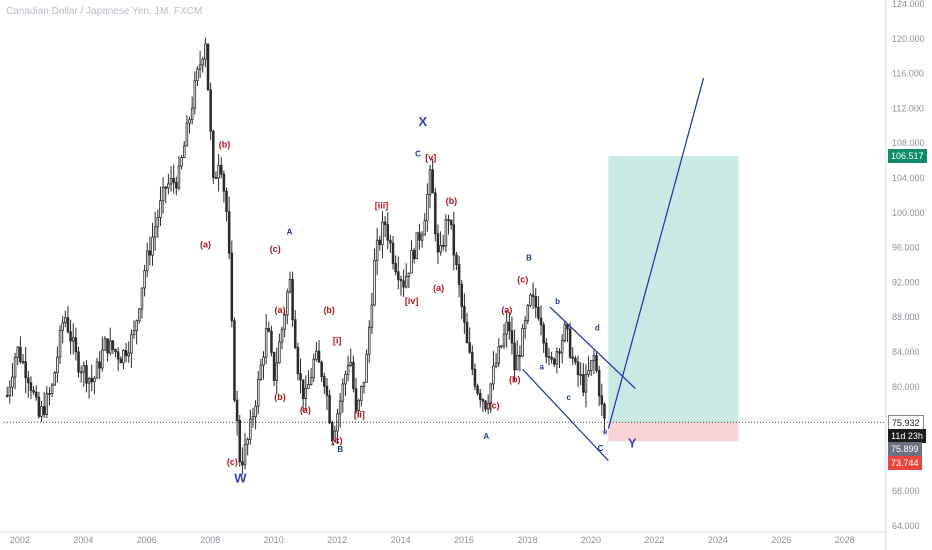  I want to click on time-tick-label: 2004, so click(83, 540).